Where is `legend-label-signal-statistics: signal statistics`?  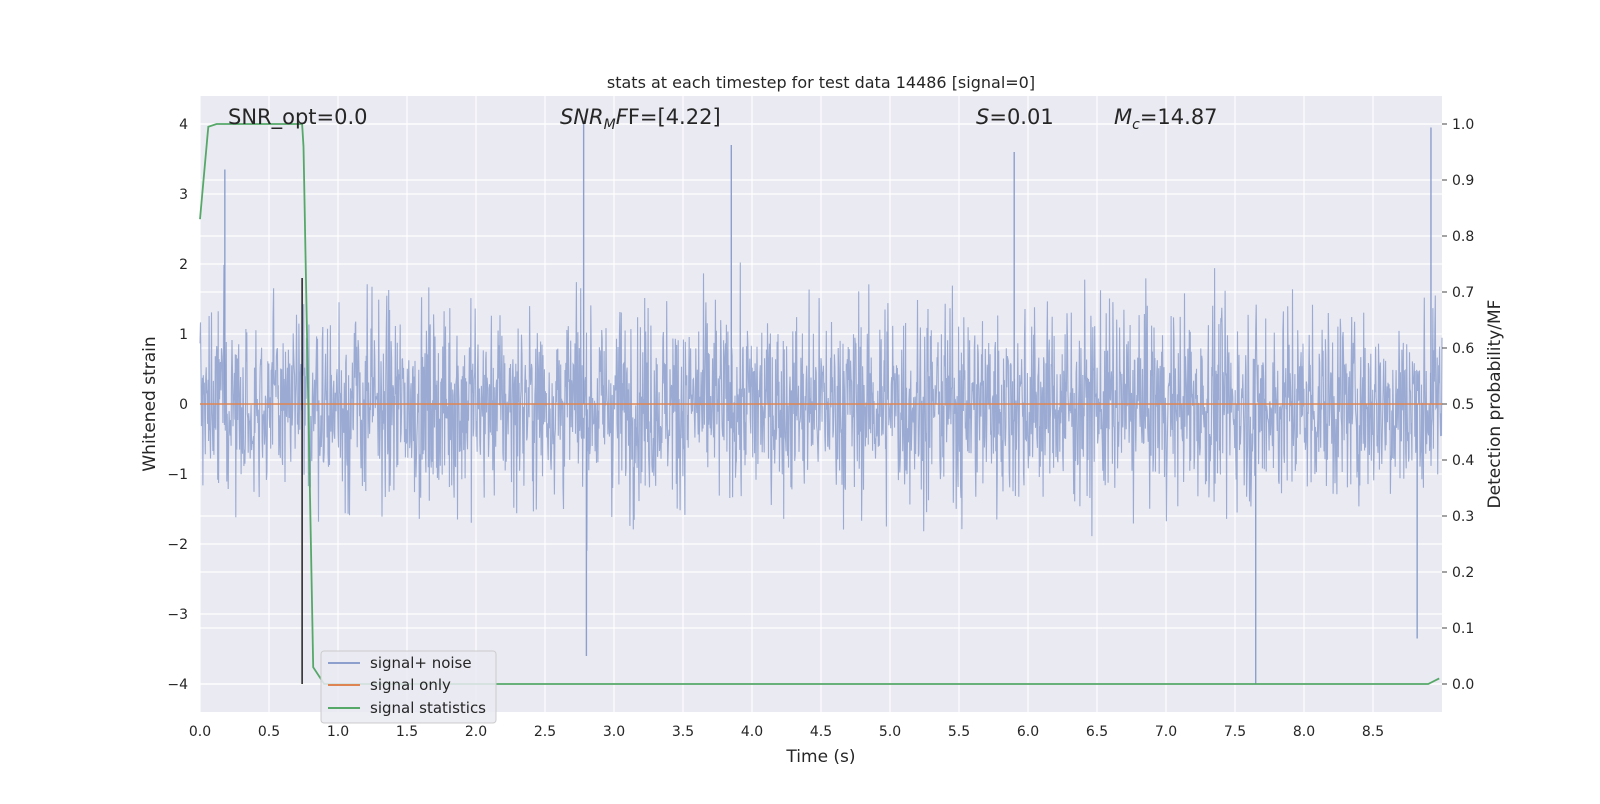 legend-label-signal-statistics: signal statistics is located at coordinates (428, 708).